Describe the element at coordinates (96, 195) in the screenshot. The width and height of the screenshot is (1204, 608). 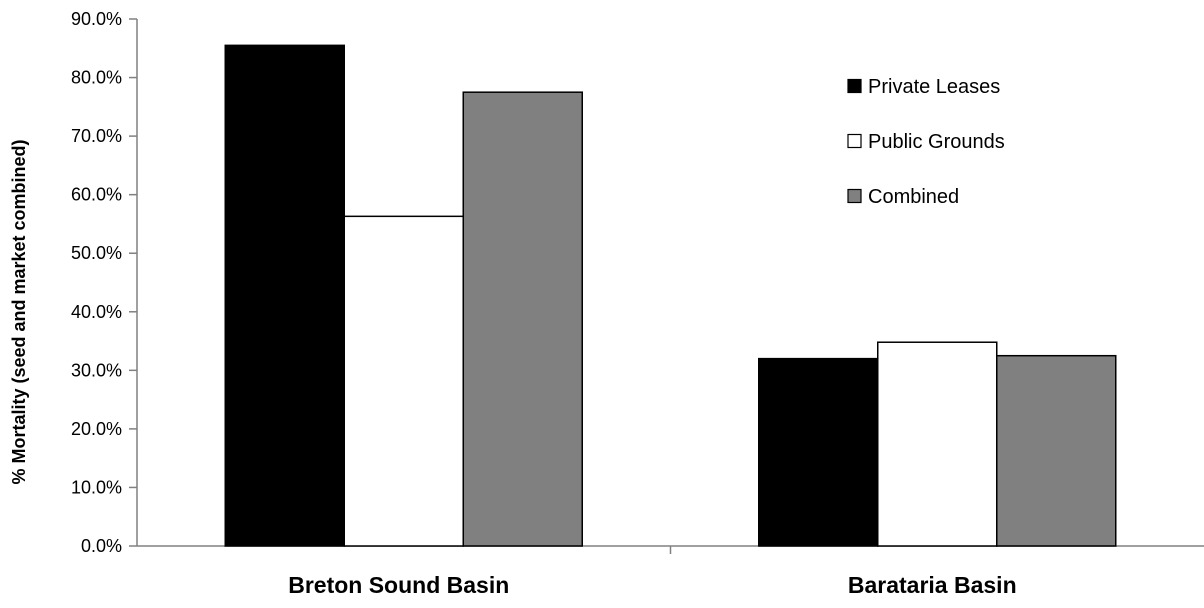
I see `y-tick-label: 60.0%` at that location.